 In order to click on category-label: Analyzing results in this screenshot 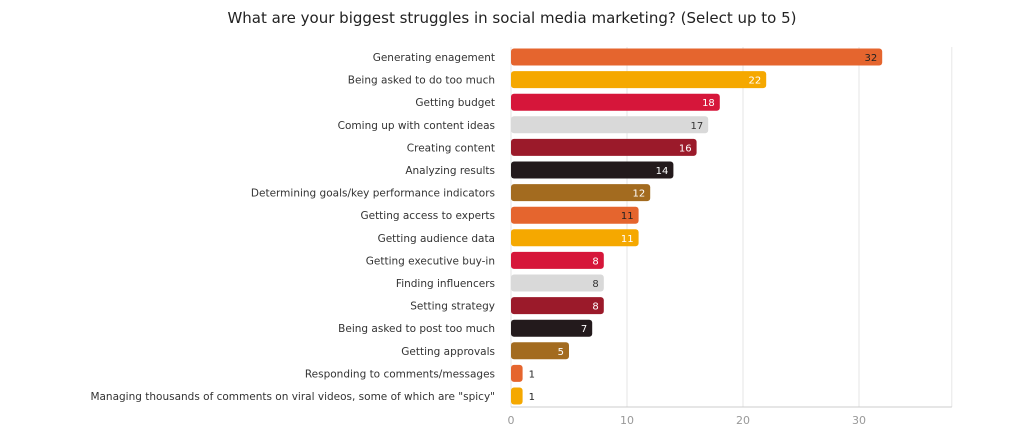, I will do `click(450, 171)`.